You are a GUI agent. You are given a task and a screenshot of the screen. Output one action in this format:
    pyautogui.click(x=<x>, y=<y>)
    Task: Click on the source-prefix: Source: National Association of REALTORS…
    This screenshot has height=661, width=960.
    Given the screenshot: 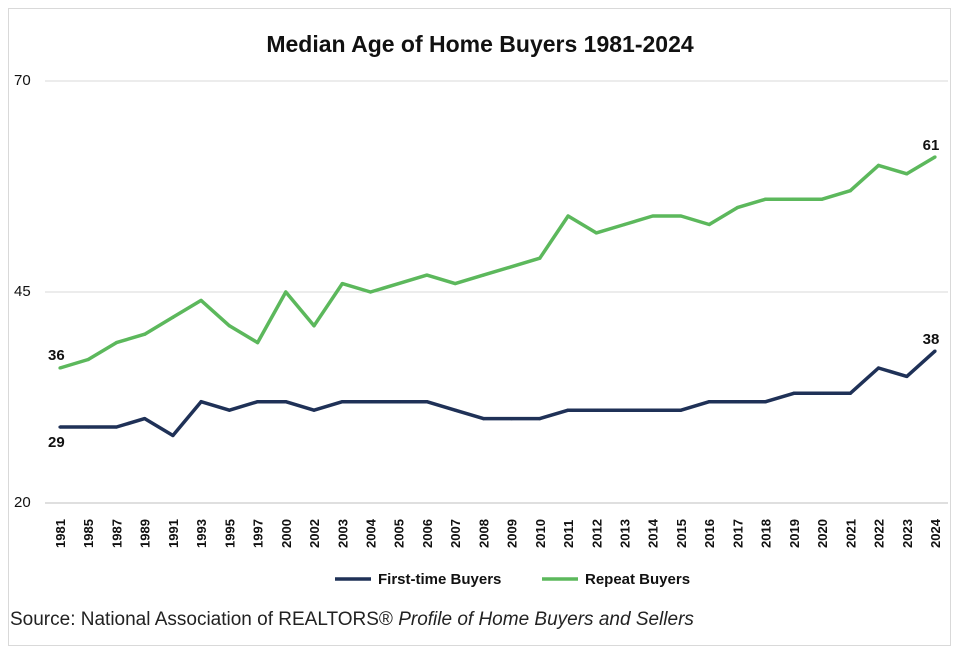 What is the action you would take?
    pyautogui.click(x=204, y=619)
    